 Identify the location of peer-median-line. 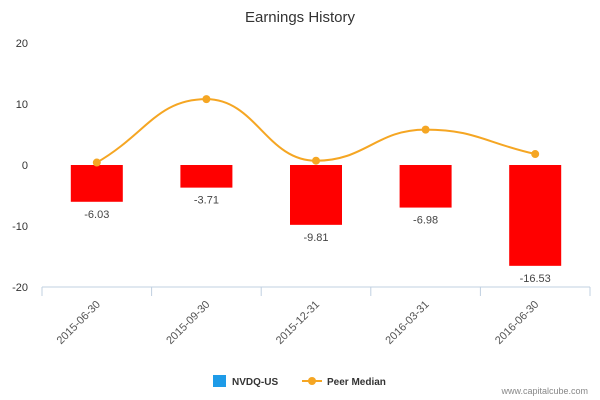
(316, 131).